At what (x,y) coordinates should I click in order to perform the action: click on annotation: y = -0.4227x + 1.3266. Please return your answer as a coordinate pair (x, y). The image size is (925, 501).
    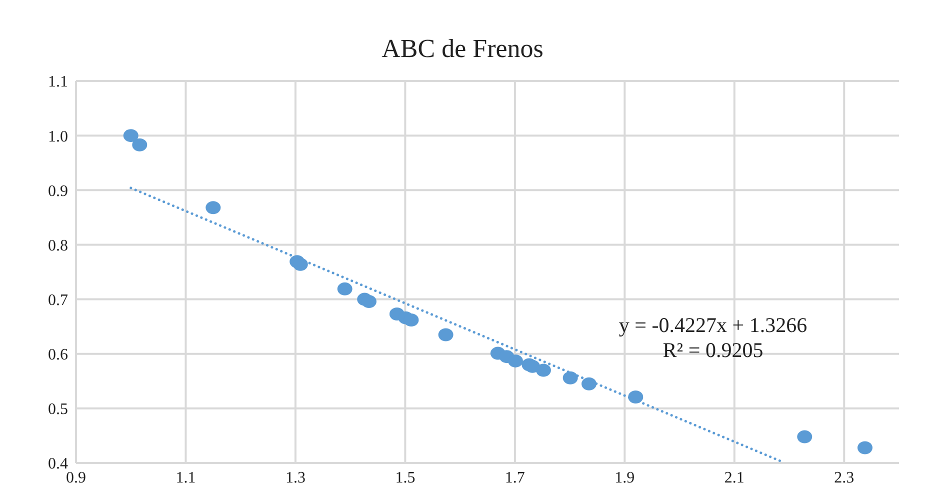
    Looking at the image, I should click on (713, 325).